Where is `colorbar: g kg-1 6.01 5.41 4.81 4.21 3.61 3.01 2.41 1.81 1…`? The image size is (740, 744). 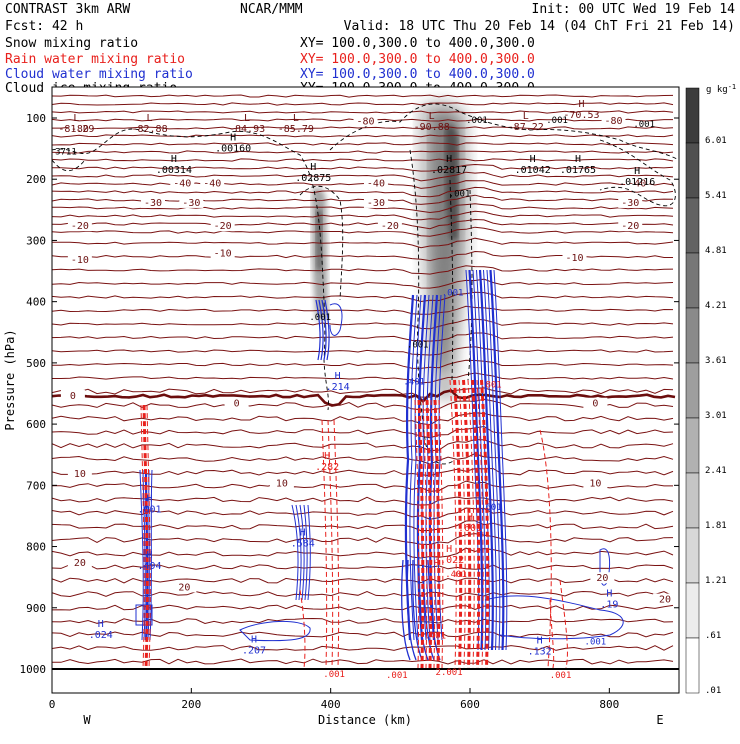 colorbar: g kg-1 6.01 5.41 4.81 4.21 3.61 3.01 2.41 1.81 1… is located at coordinates (710, 389).